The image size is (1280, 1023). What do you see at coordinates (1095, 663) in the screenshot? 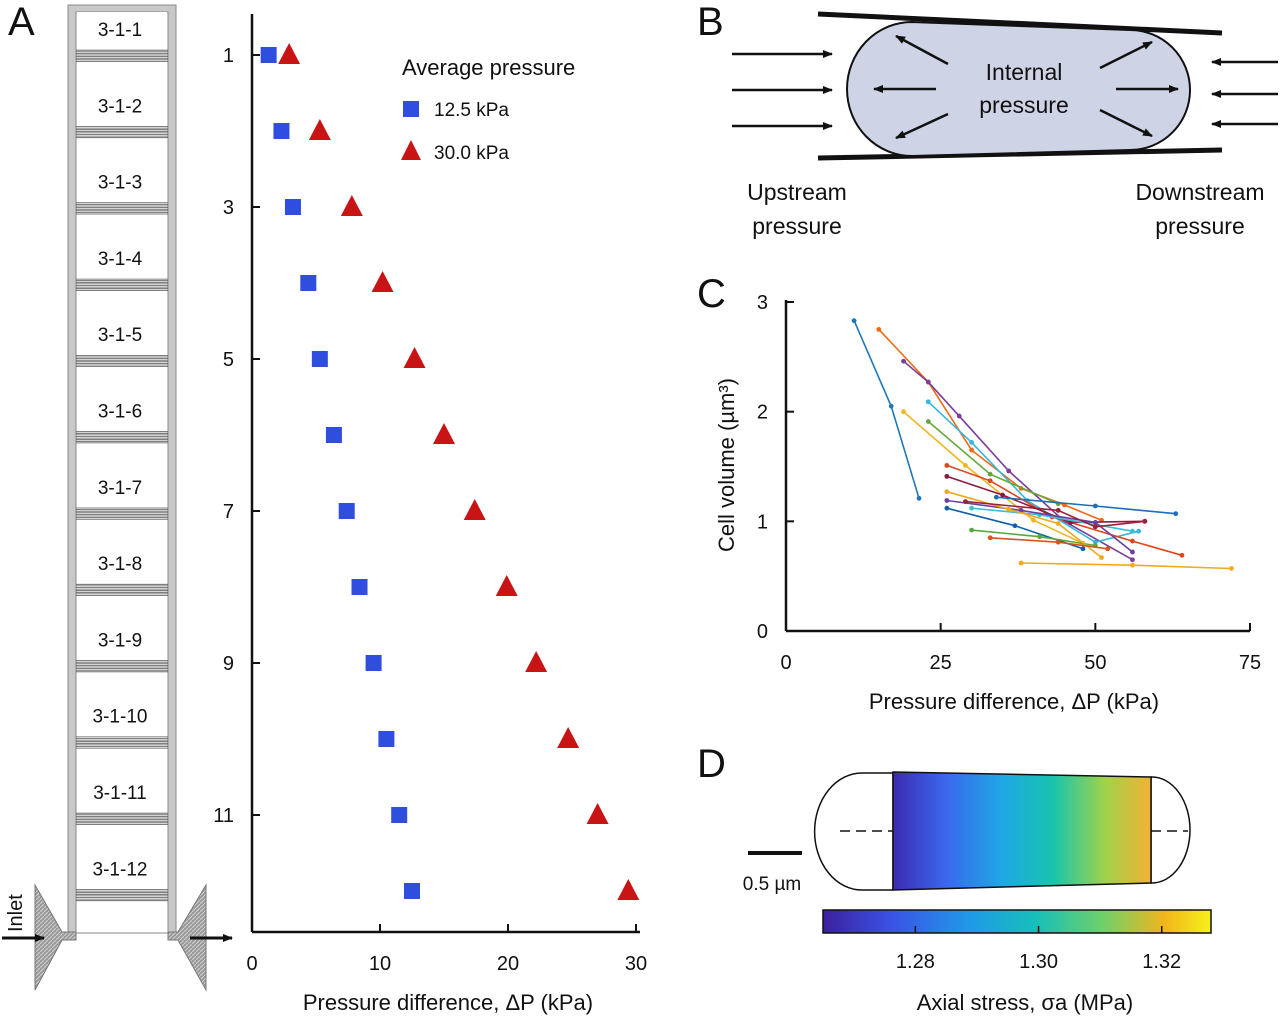
I see `chart-c-x-tick-label: 50` at bounding box center [1095, 663].